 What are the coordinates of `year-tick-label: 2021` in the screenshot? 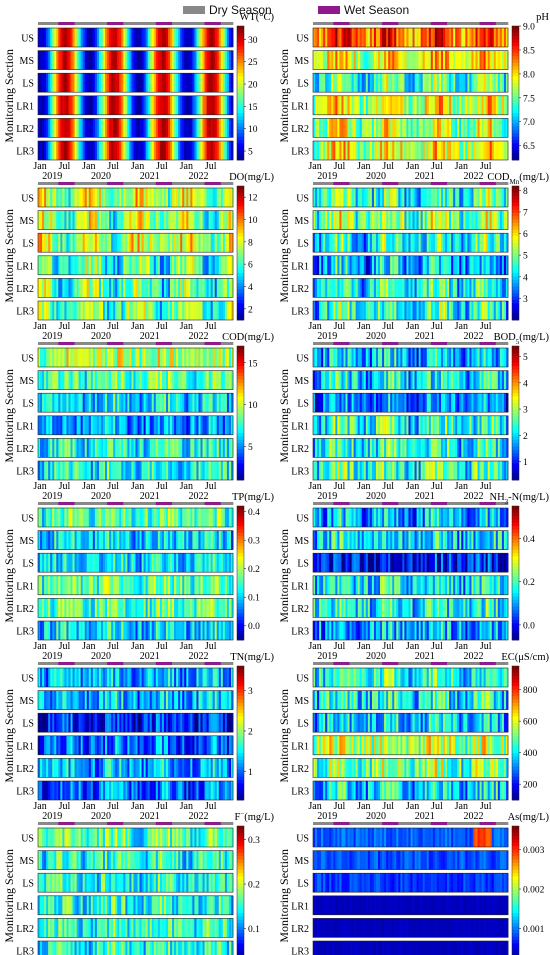 It's located at (425, 176).